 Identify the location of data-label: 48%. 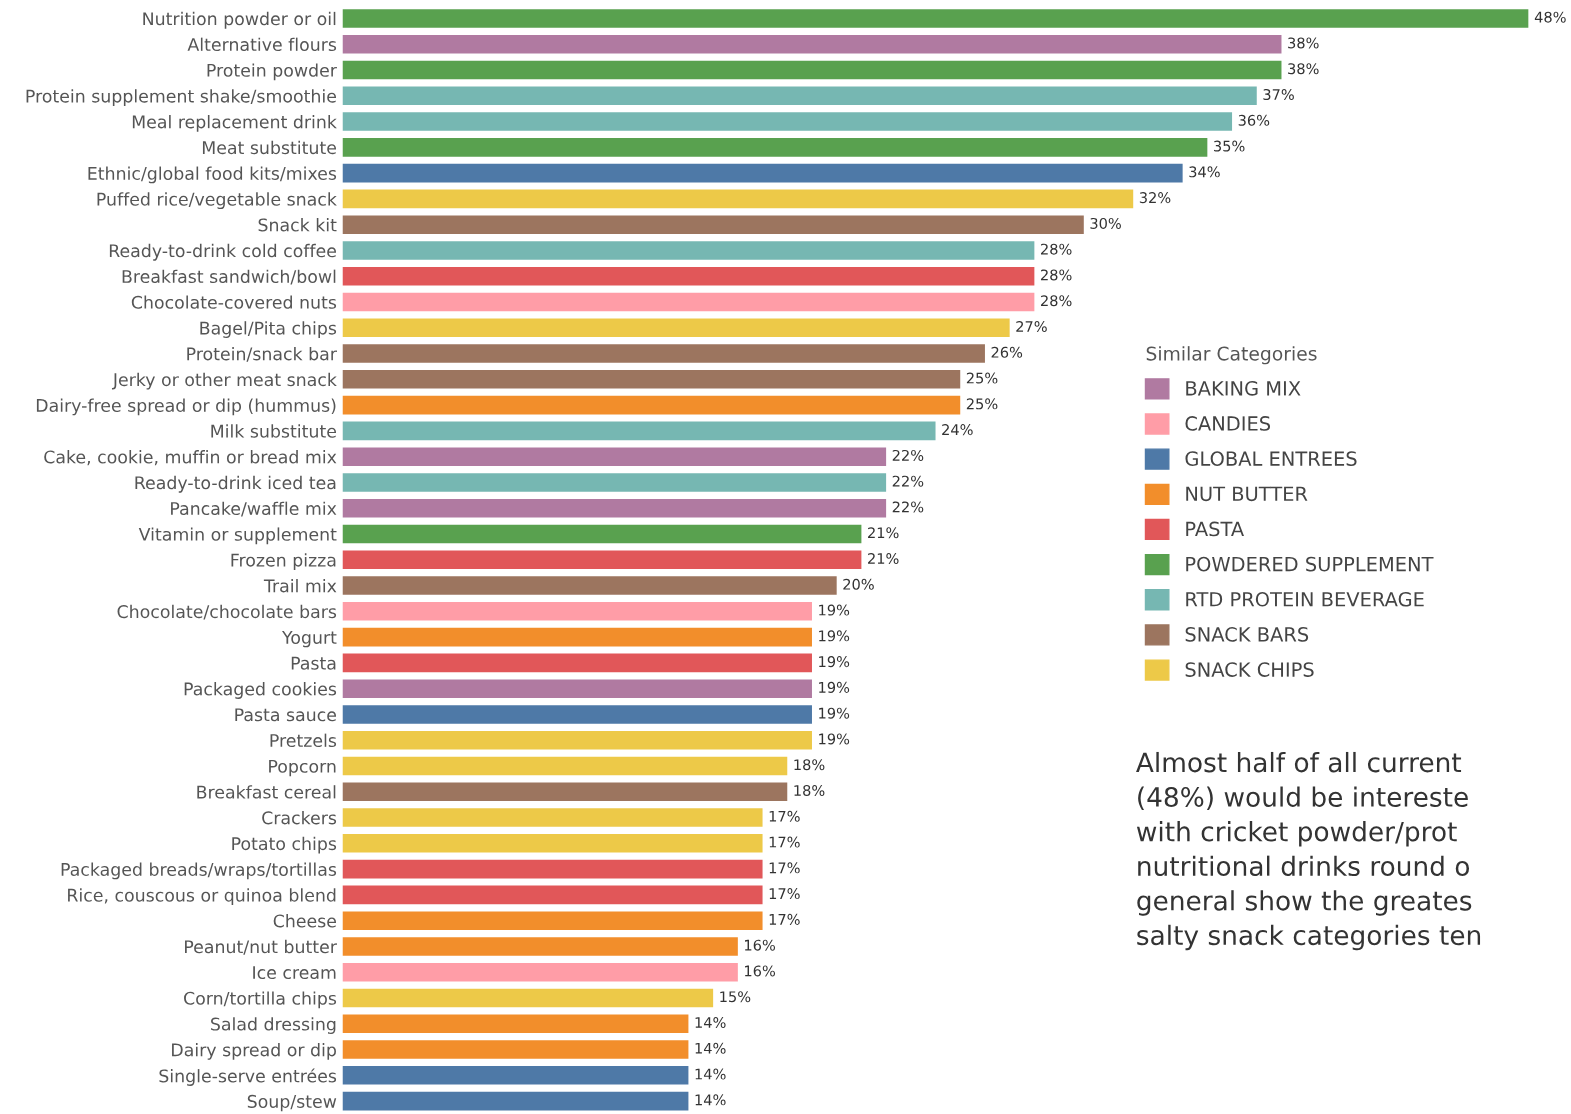
(1550, 17).